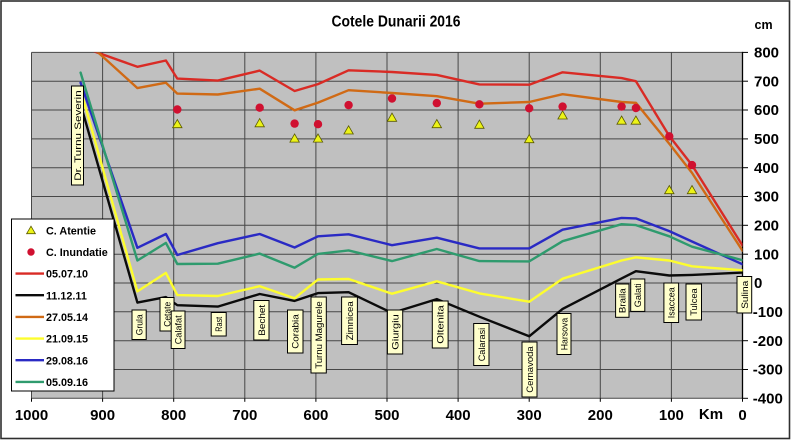  Describe the element at coordinates (396, 22) in the screenshot. I see `svg-text: Cotele Dunarii 2016` at that location.